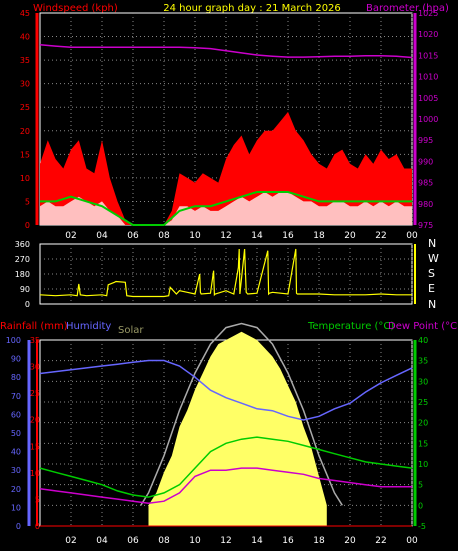  I want to click on solar-theoretical-line, so click(241, 414).